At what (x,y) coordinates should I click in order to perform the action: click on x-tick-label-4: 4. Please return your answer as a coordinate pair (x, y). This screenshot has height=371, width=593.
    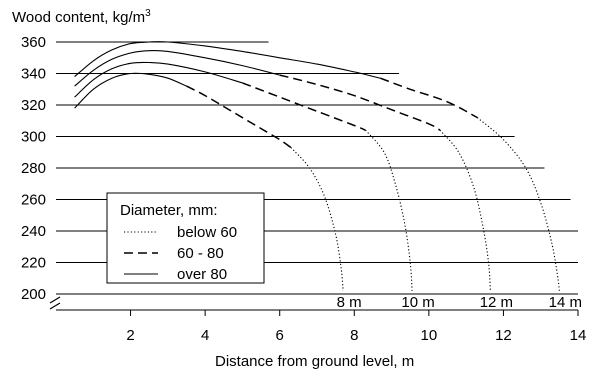
    Looking at the image, I should click on (205, 335).